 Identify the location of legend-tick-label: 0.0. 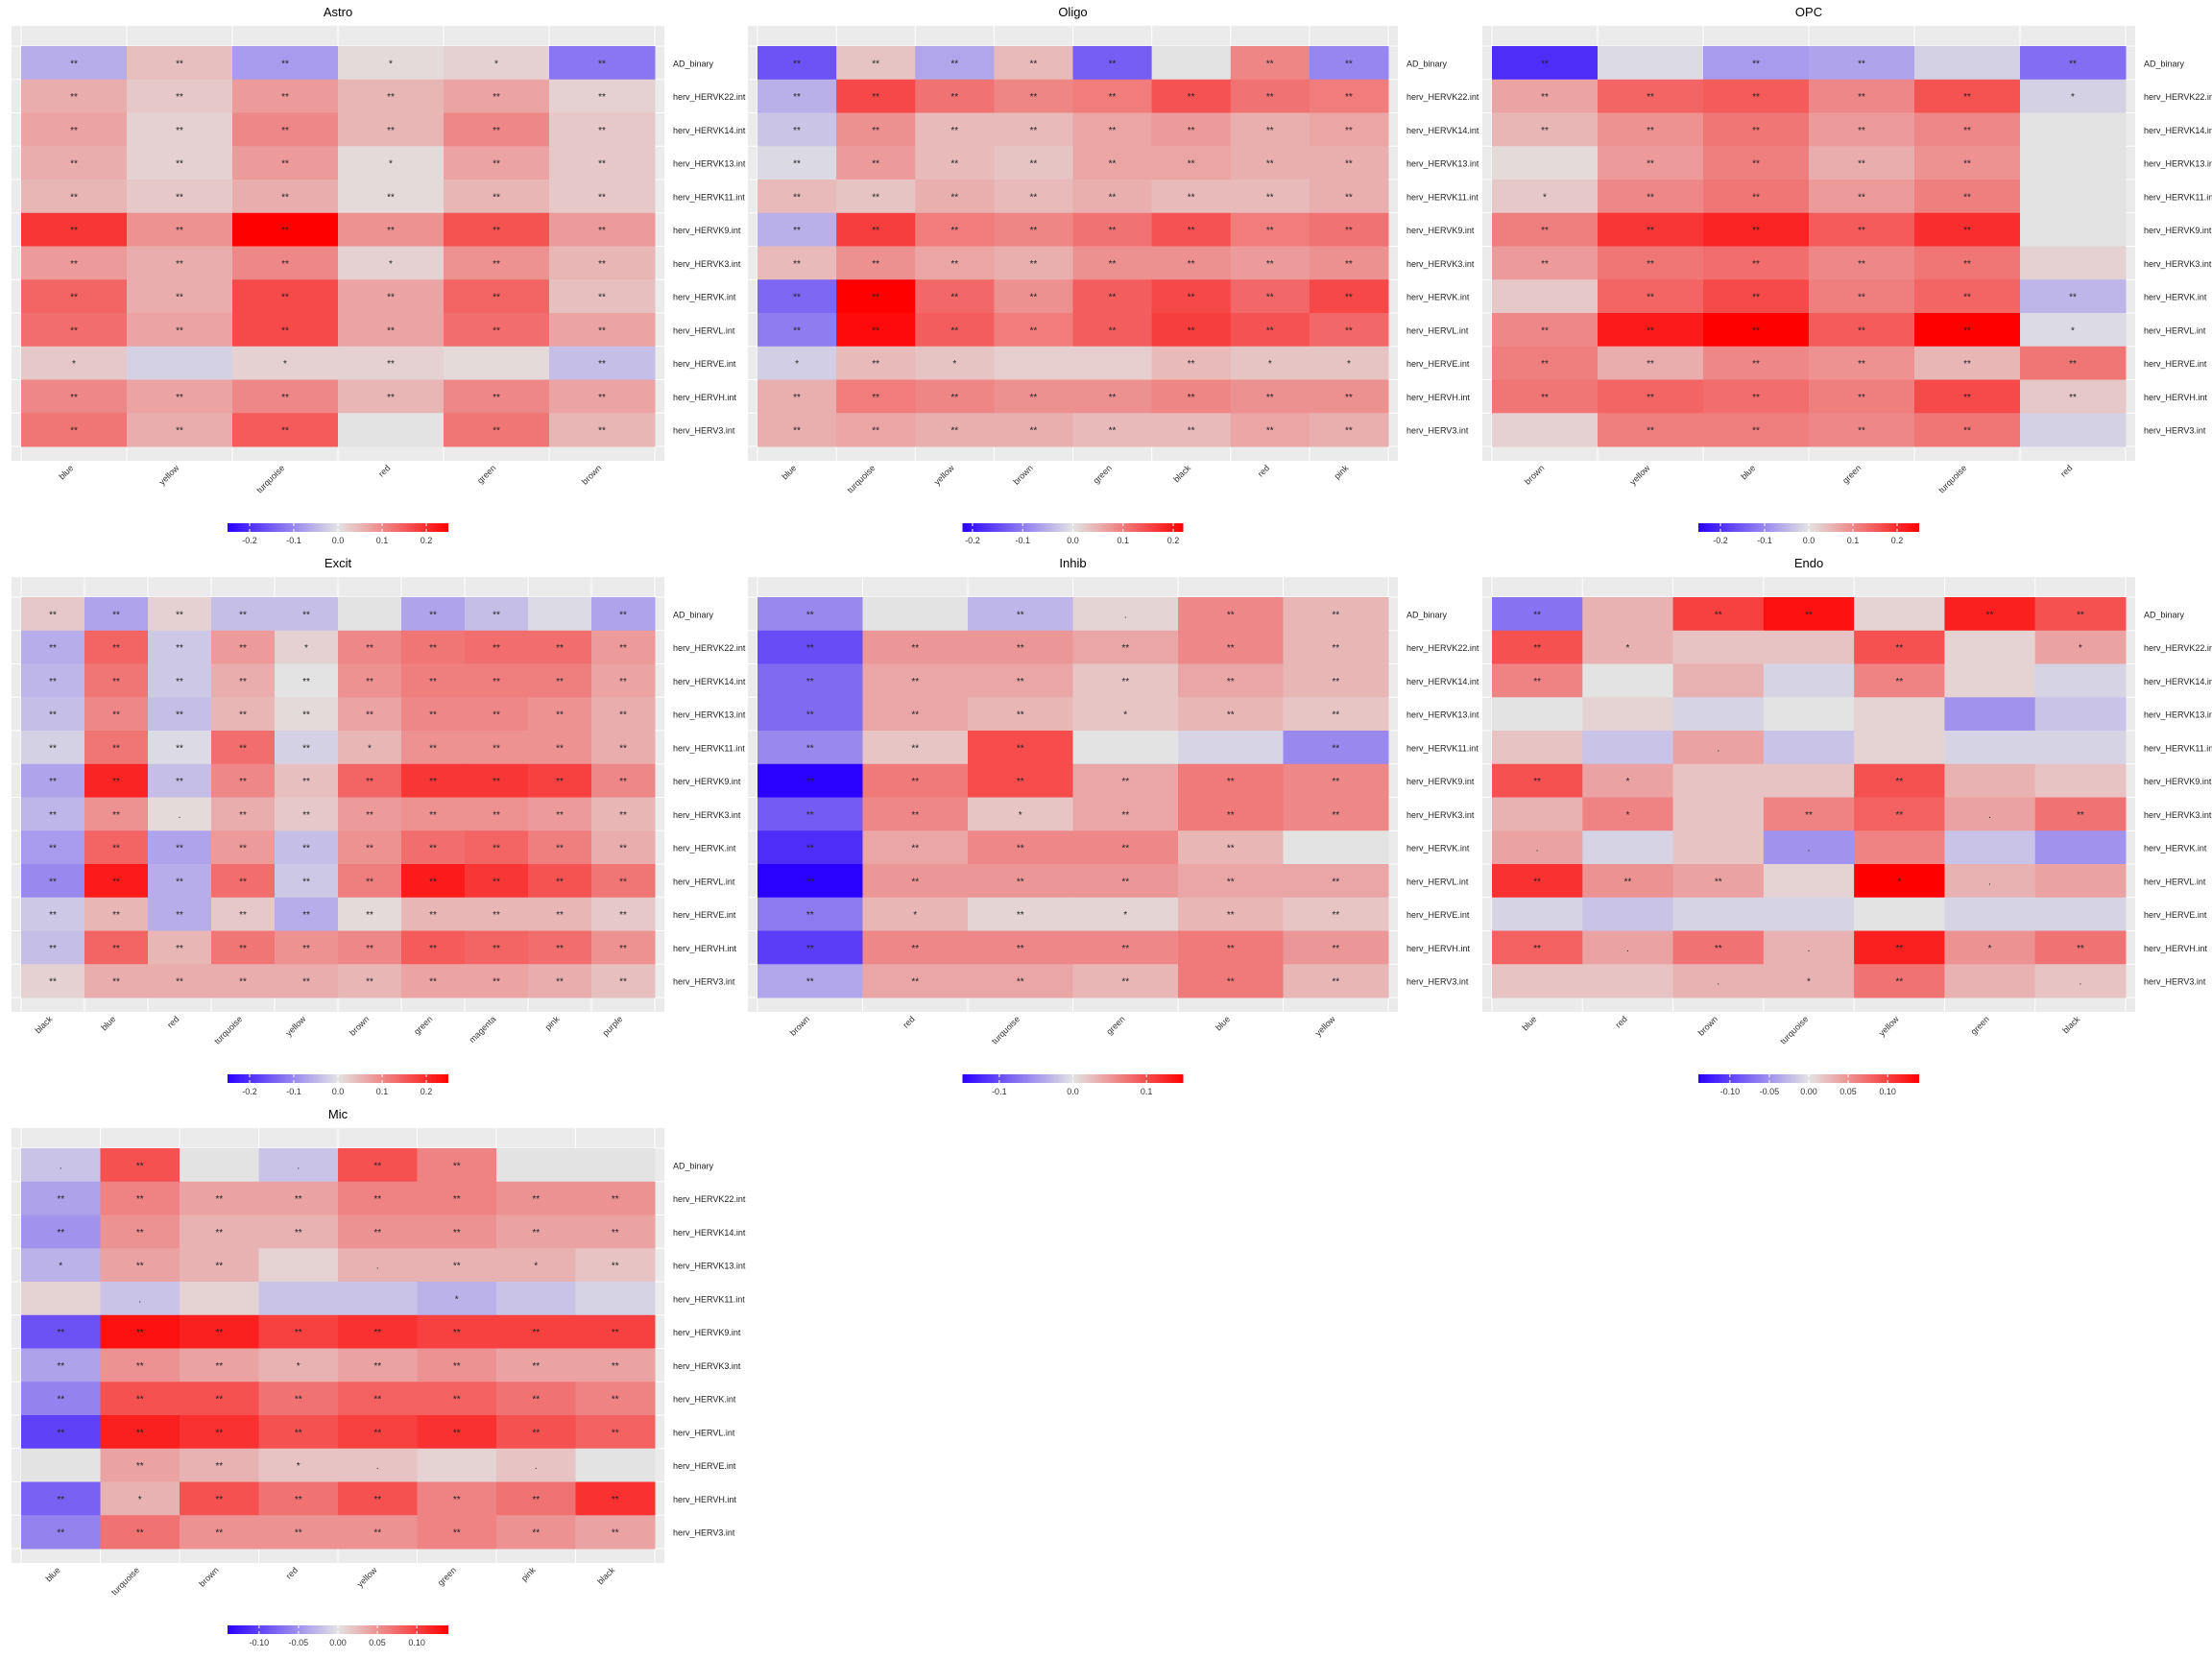
(338, 540).